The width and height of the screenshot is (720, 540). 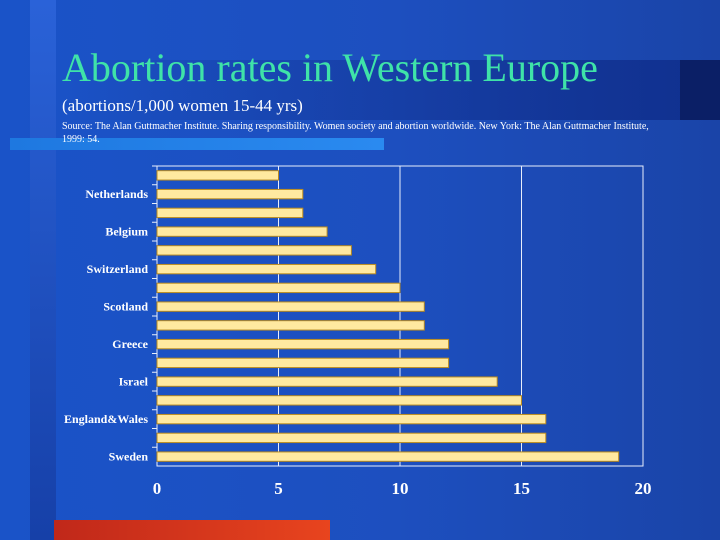 What do you see at coordinates (116, 194) in the screenshot?
I see `category-label: Netherlands` at bounding box center [116, 194].